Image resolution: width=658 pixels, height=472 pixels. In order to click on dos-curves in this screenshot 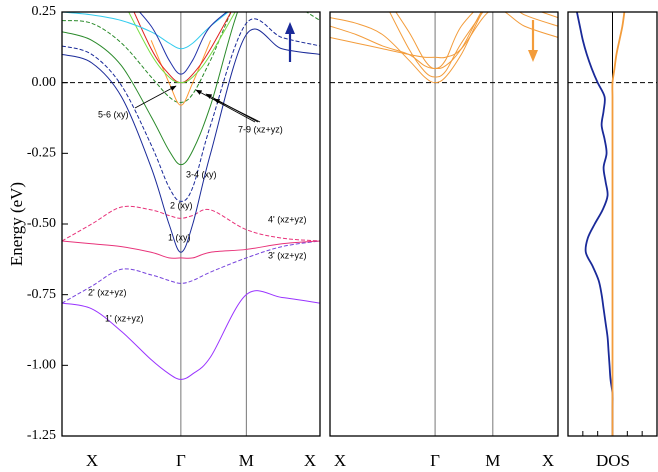, I will do `click(601, 224)`.